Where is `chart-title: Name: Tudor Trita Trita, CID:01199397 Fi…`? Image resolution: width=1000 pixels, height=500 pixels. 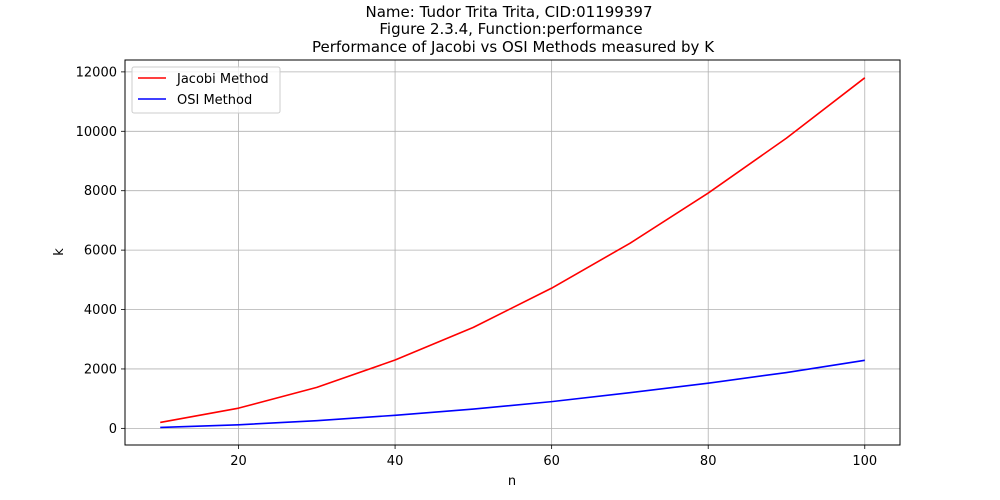
chart-title: Name: Tudor Trita Trita, CID:01199397 Fi… is located at coordinates (513, 29).